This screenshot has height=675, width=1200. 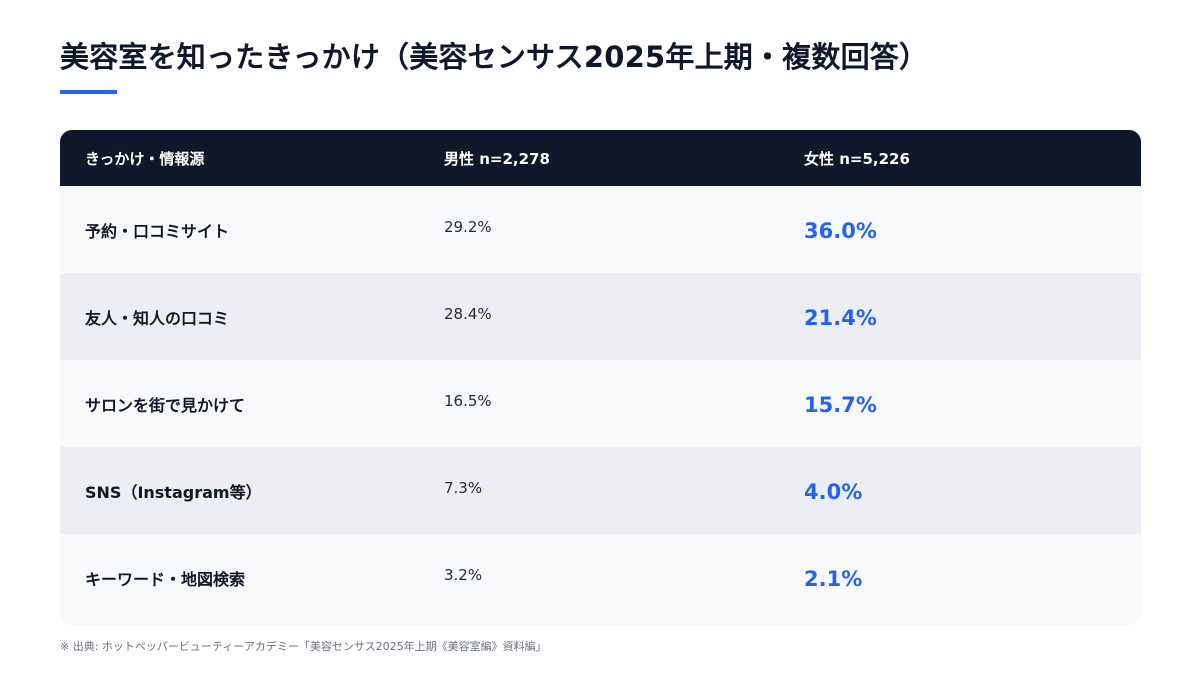 I want to click on page-title: 美容室を知ったきっかけ（美容センサス2025年上期・複数回答）, so click(x=494, y=57).